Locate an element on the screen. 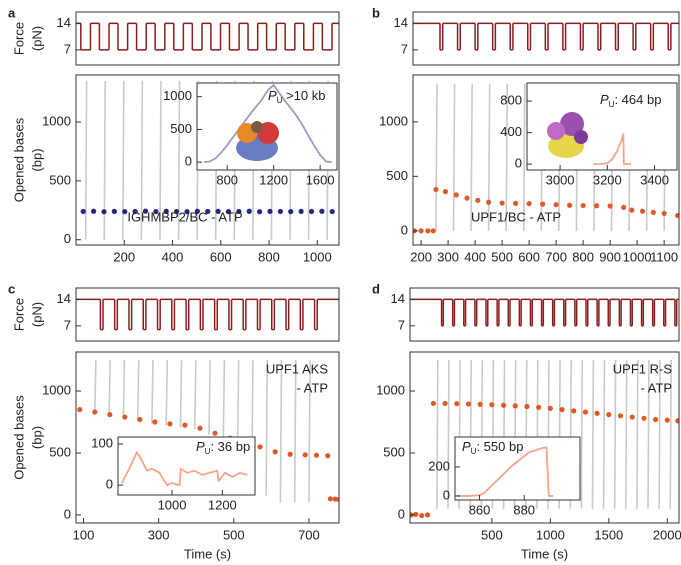 Image resolution: width=681 pixels, height=565 pixels. y-tick-label: 200 is located at coordinates (439, 465).